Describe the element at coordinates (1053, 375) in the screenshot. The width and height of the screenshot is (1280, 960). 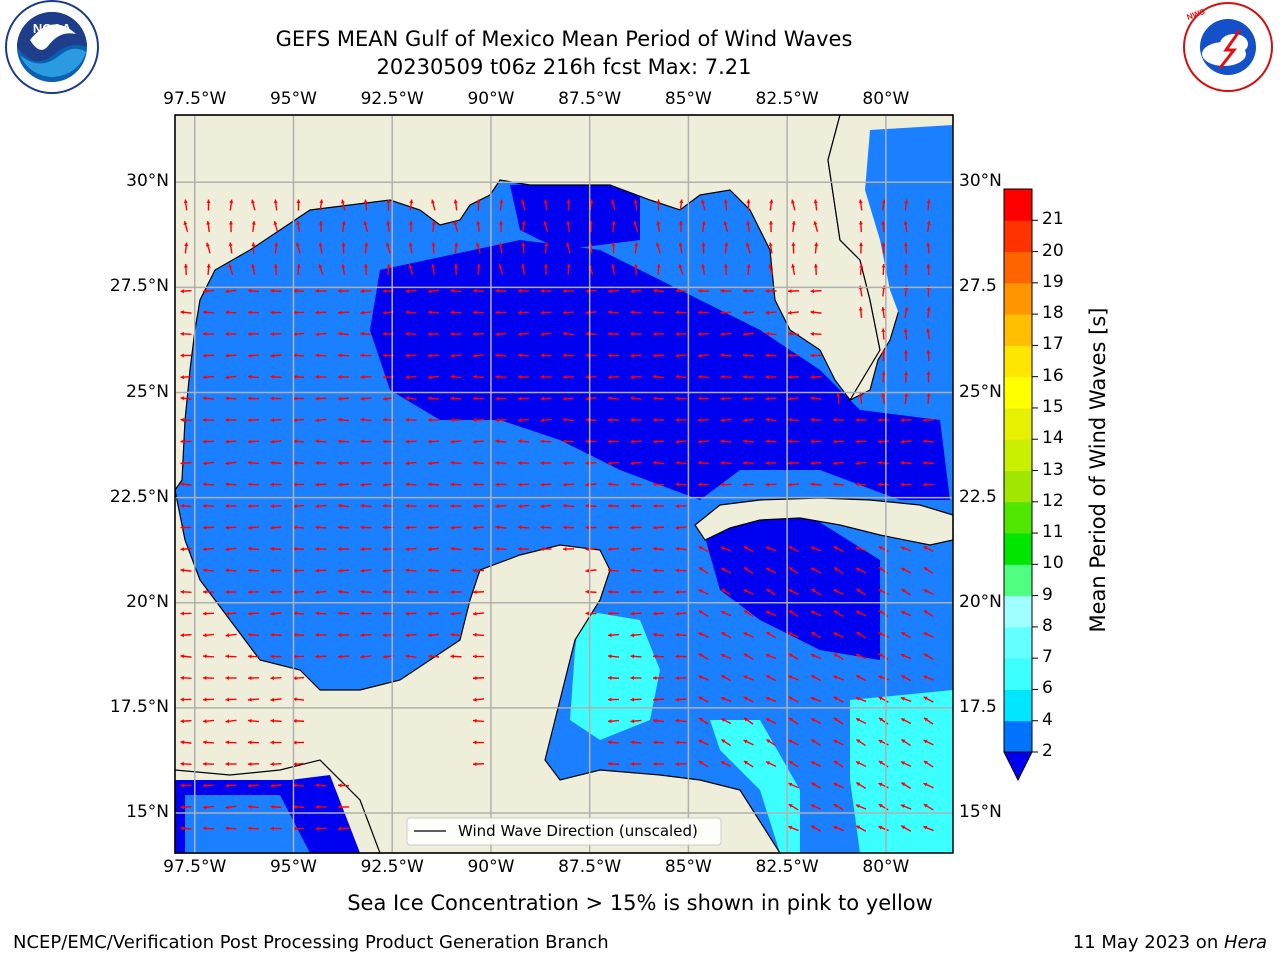
I see `colorbar-tick-label: 16` at that location.